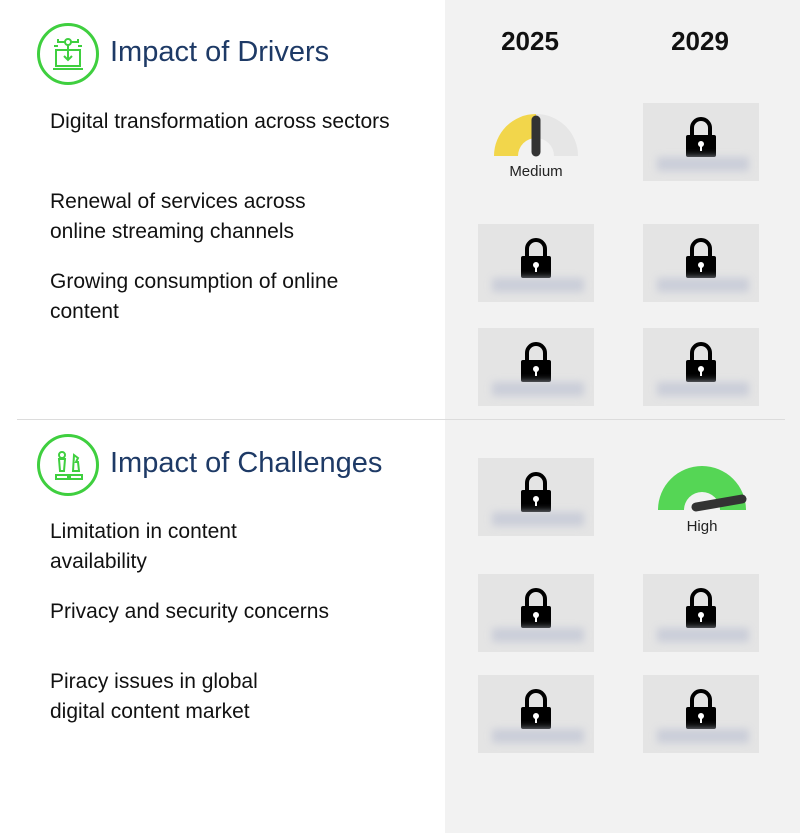 Image resolution: width=800 pixels, height=833 pixels. Describe the element at coordinates (536, 171) in the screenshot. I see `gauge-label: Medium` at that location.